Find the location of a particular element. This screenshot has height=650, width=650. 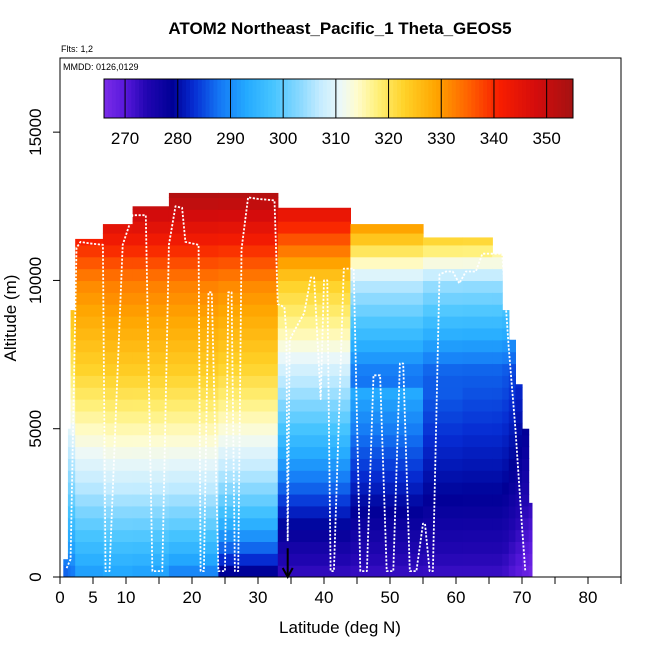

x-axis-tick-label: 30 is located at coordinates (258, 597).